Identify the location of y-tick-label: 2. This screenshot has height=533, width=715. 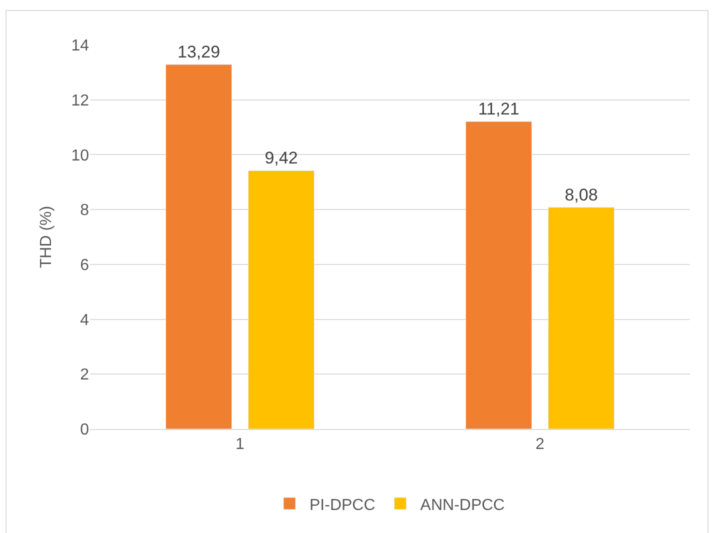
(85, 375).